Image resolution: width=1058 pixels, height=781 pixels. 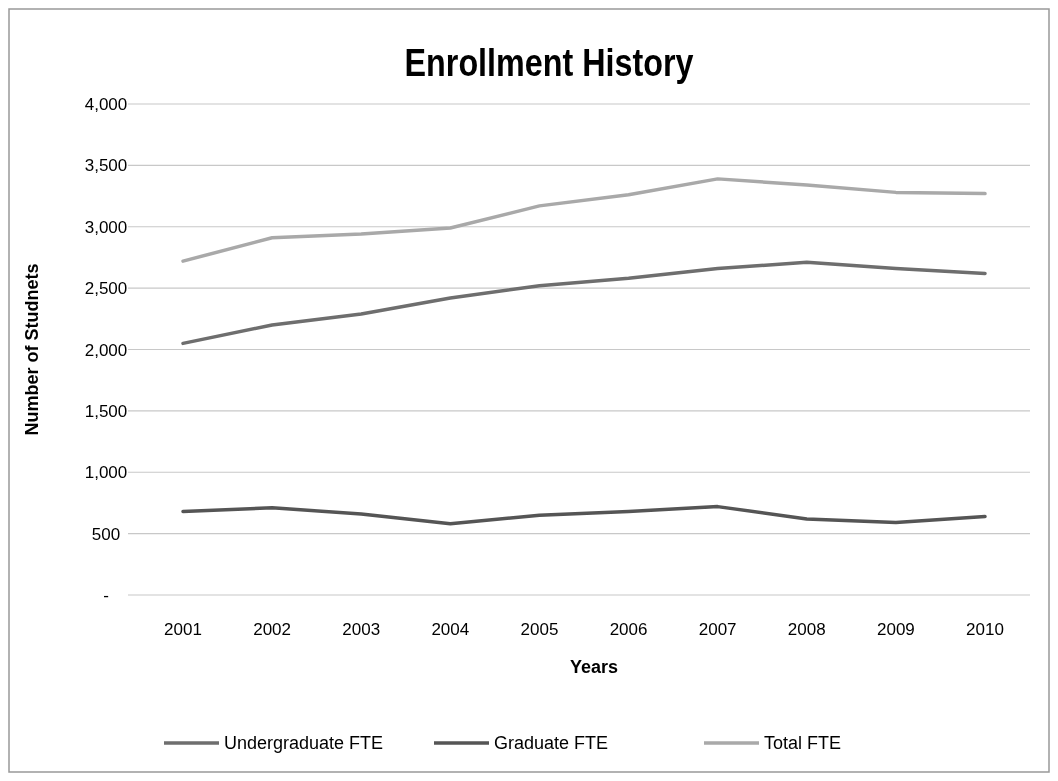 I want to click on y-tick-label: 4,000, so click(x=106, y=104).